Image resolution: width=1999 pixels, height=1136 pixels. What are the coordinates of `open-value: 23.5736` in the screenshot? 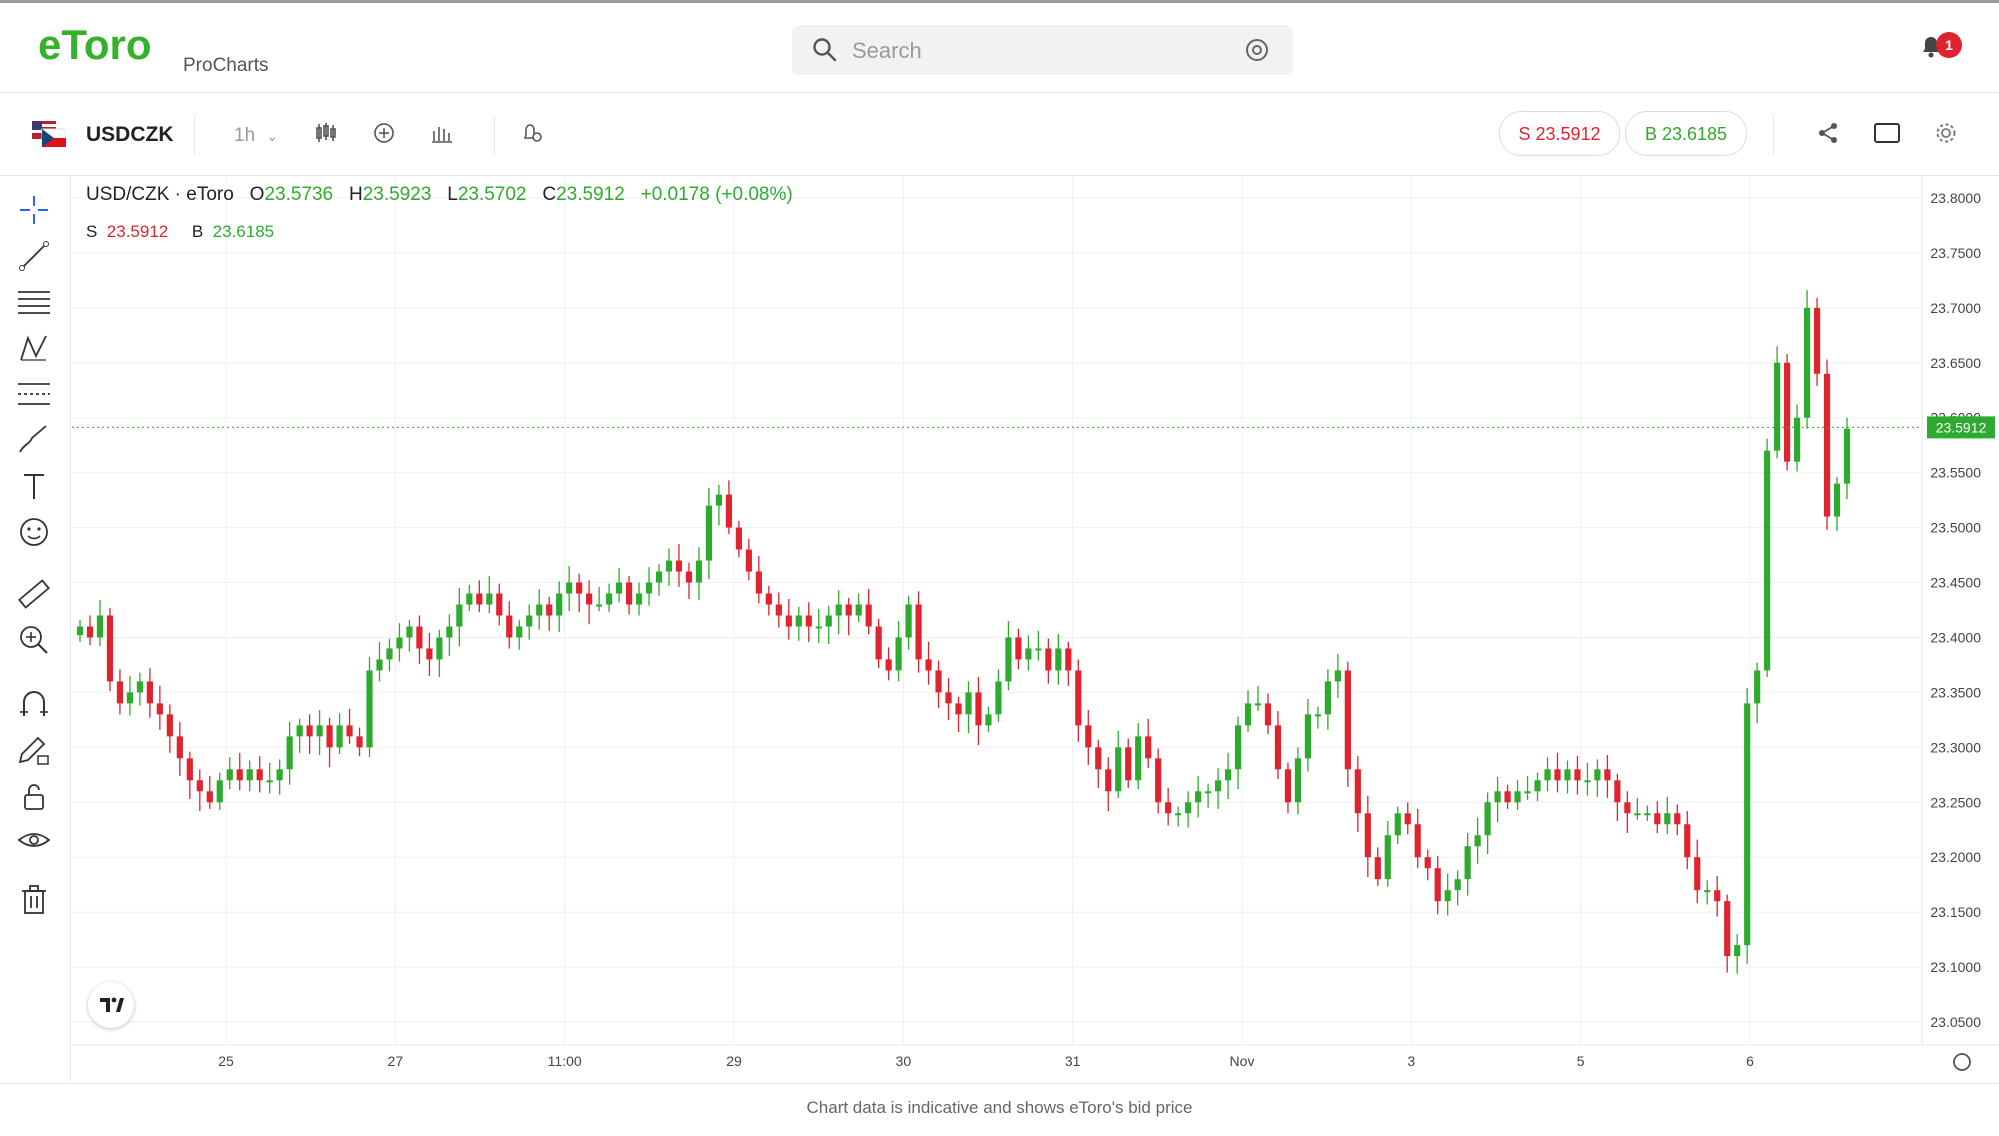 It's located at (299, 194).